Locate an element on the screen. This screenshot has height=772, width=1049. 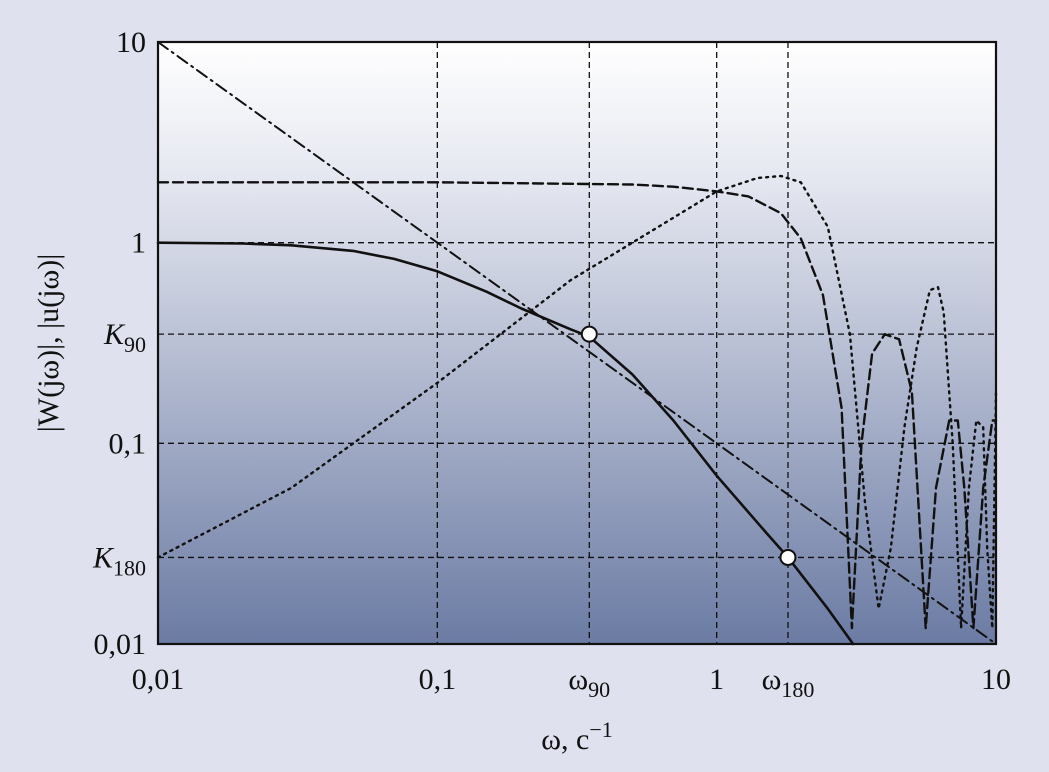
y-tick-label-4: K180 is located at coordinates (119, 560).